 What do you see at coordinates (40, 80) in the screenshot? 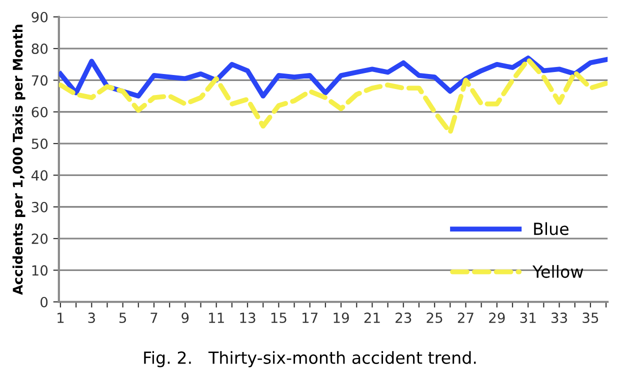
I see `y-tick-label: 70` at bounding box center [40, 80].